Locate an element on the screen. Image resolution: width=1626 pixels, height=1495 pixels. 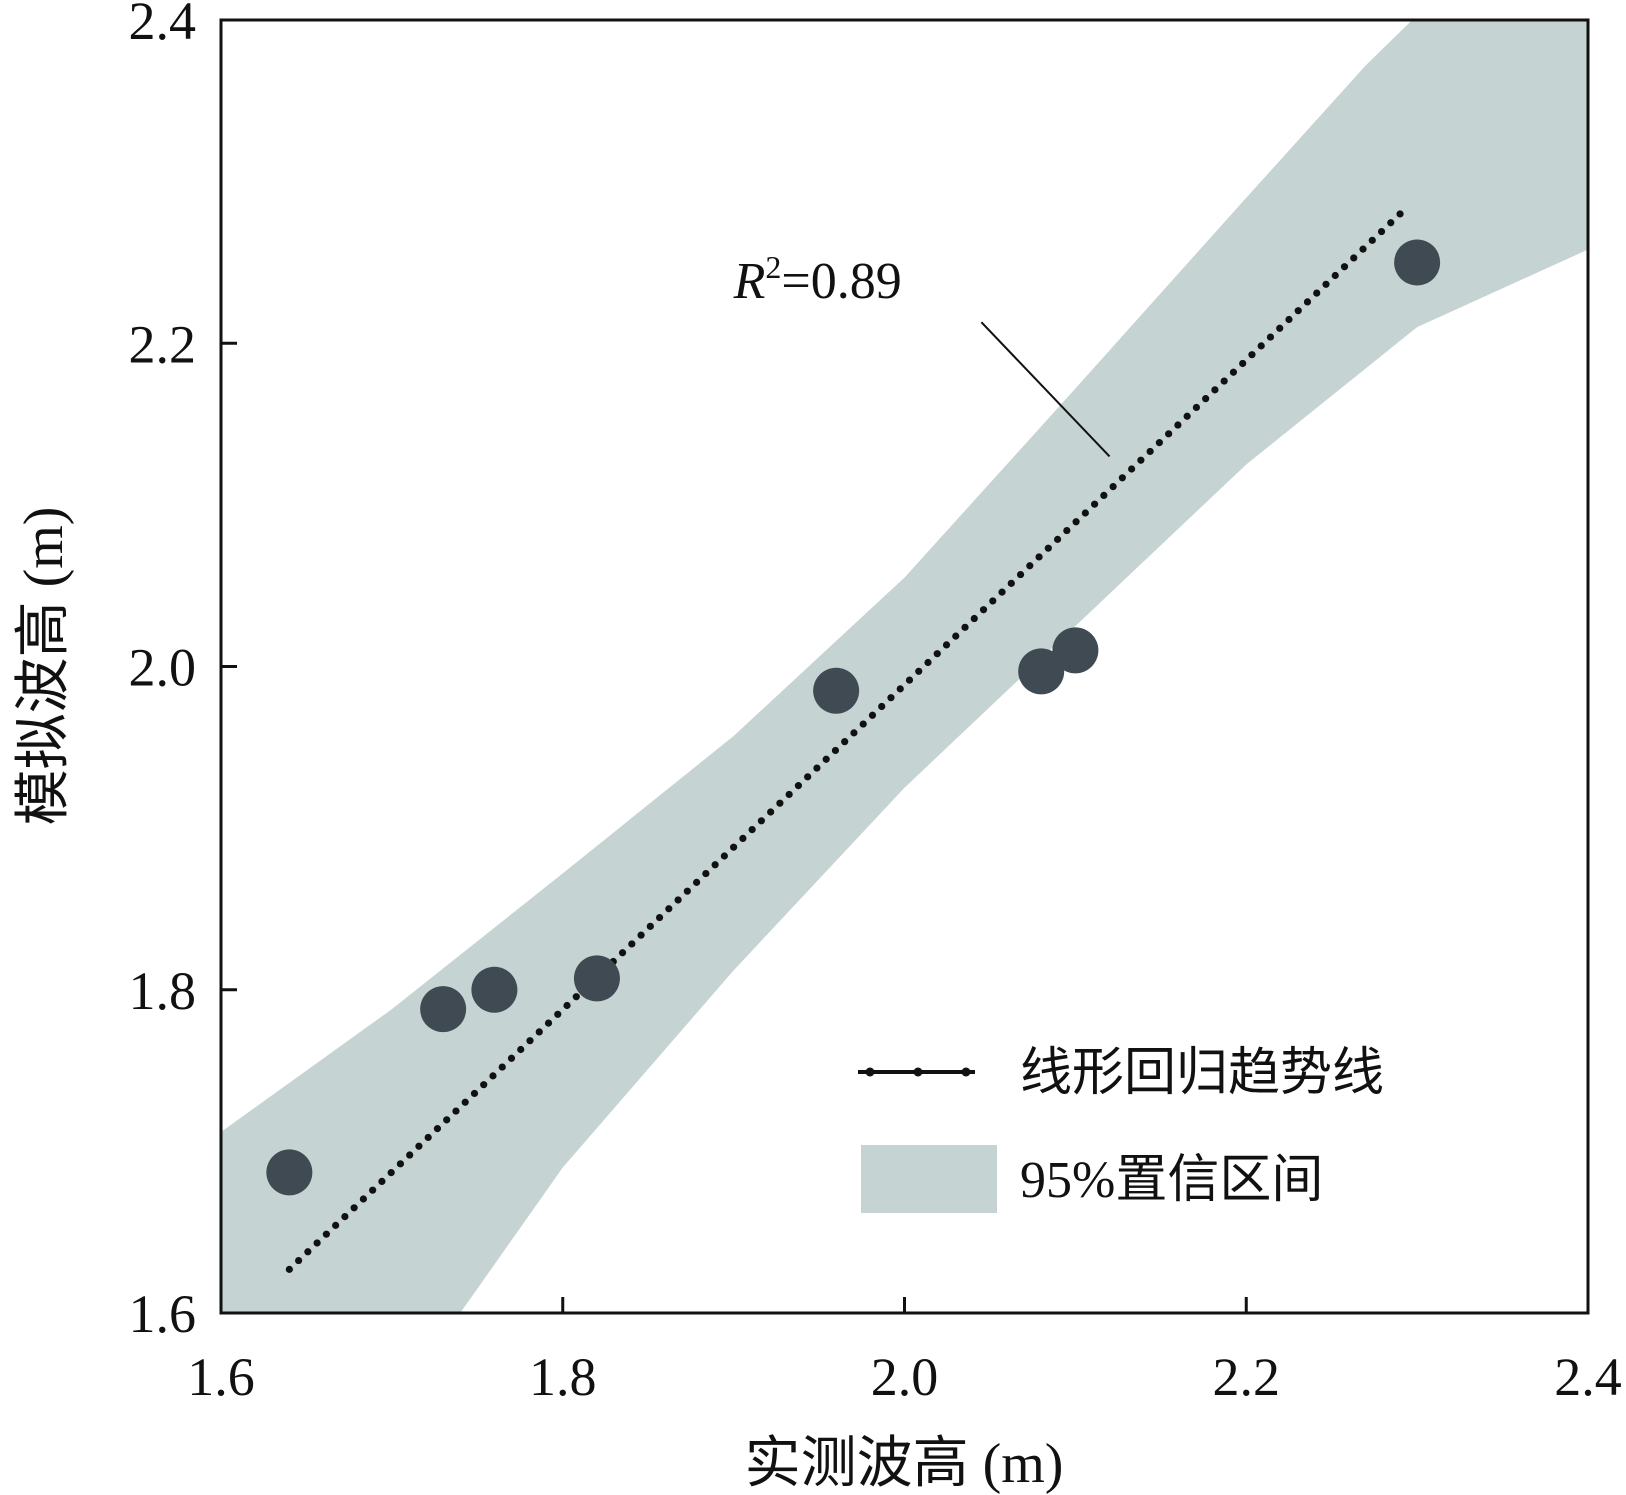
x-axis-label: 实测波高 (m) is located at coordinates (904, 1464).